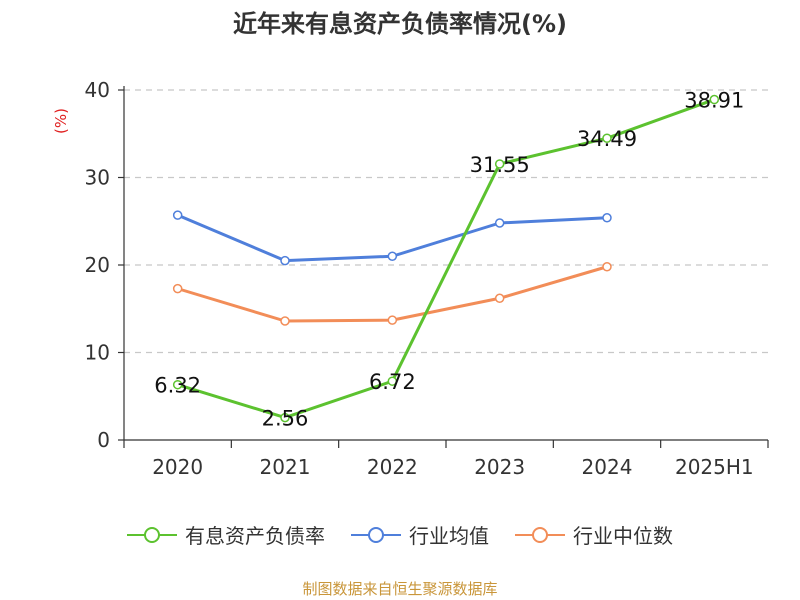  I want to click on y-tick-label: 30, so click(97, 178).